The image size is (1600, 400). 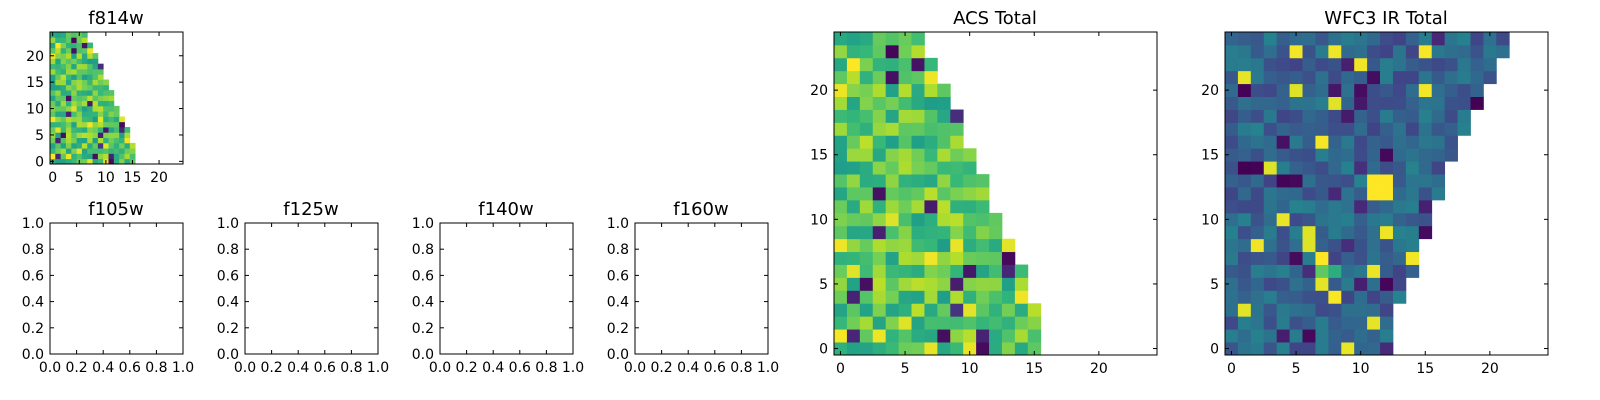 What do you see at coordinates (700, 209) in the screenshot?
I see `panel-title-f160w: f160w` at bounding box center [700, 209].